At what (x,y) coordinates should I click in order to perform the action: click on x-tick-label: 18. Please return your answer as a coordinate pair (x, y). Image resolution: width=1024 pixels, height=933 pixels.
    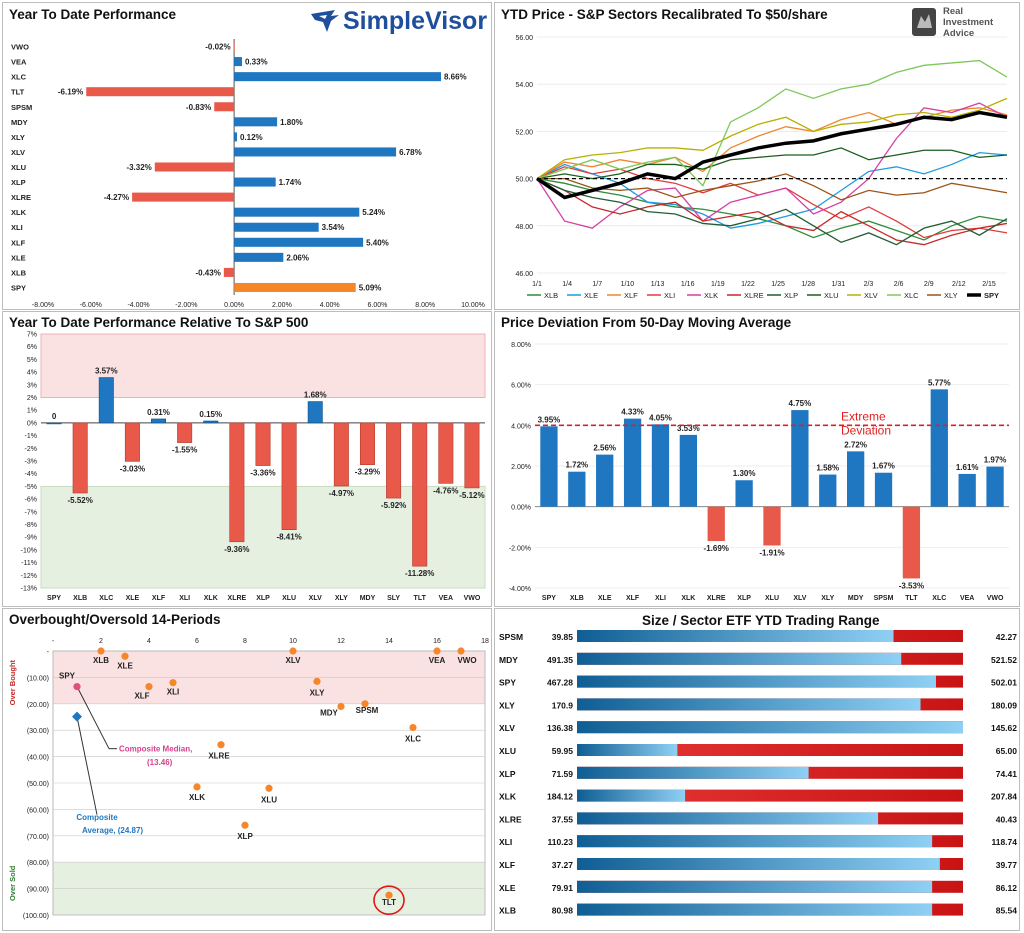
    Looking at the image, I should click on (485, 641).